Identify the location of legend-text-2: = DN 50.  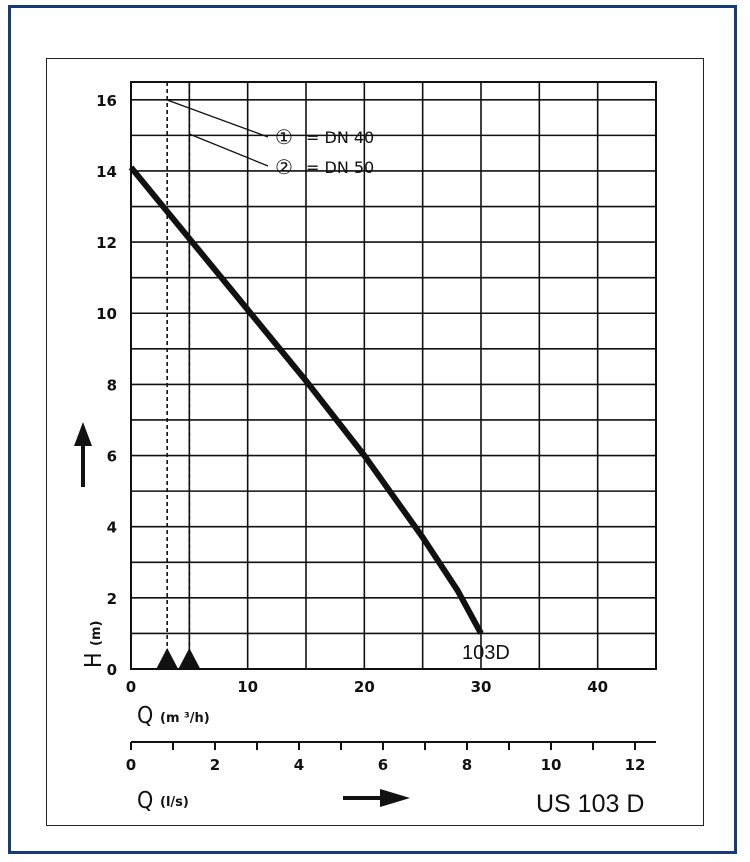
(340, 167).